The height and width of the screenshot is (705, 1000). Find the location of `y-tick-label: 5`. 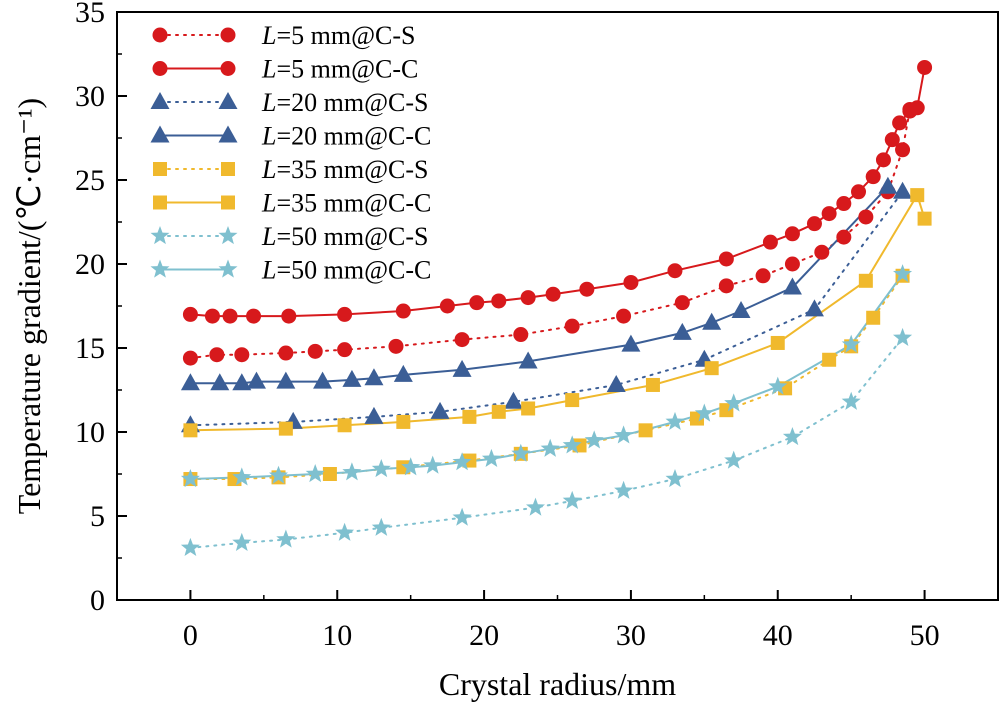

y-tick-label: 5 is located at coordinates (97, 516).